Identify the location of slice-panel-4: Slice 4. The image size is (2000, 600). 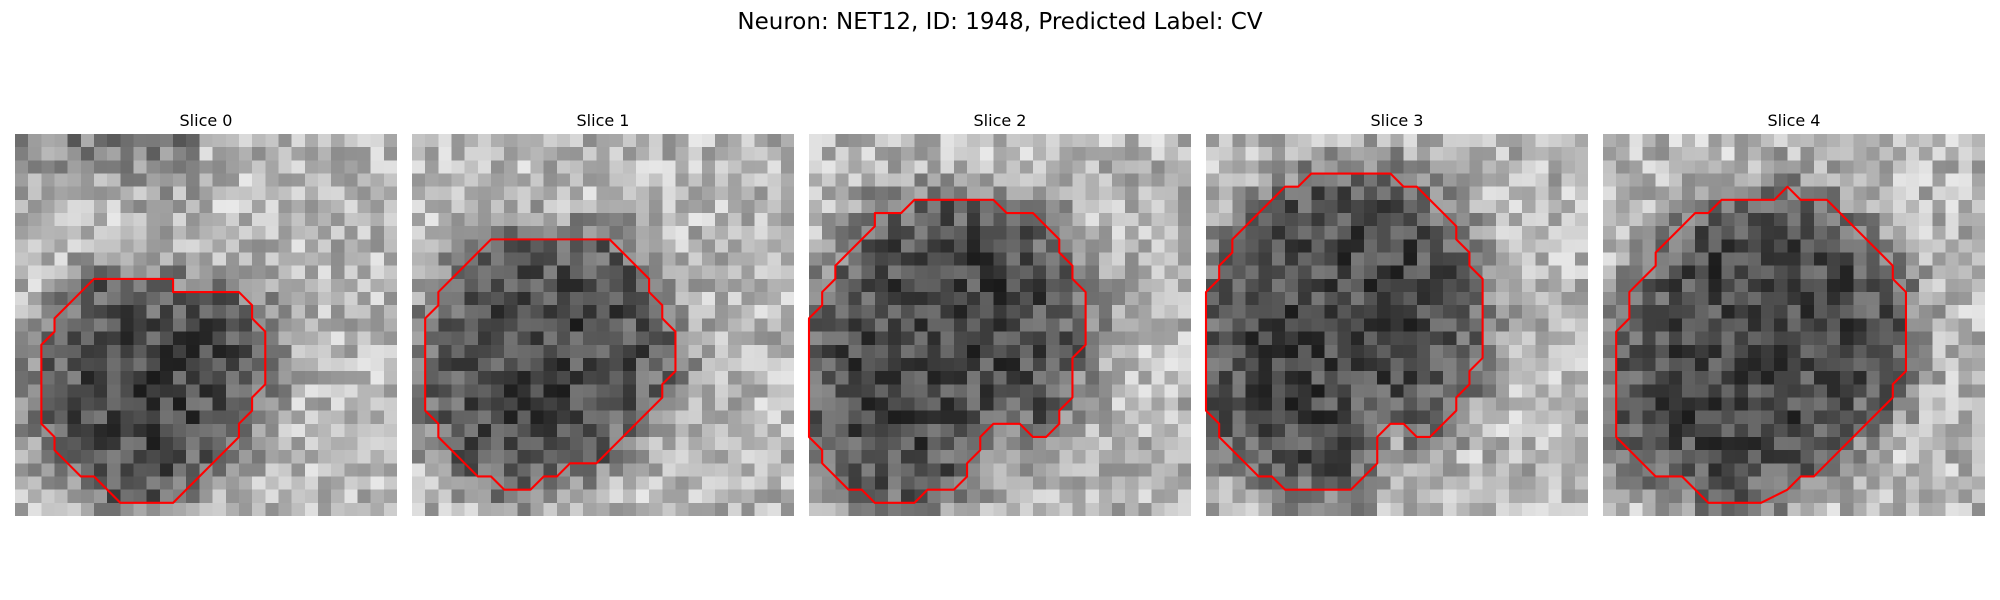
(1794, 314).